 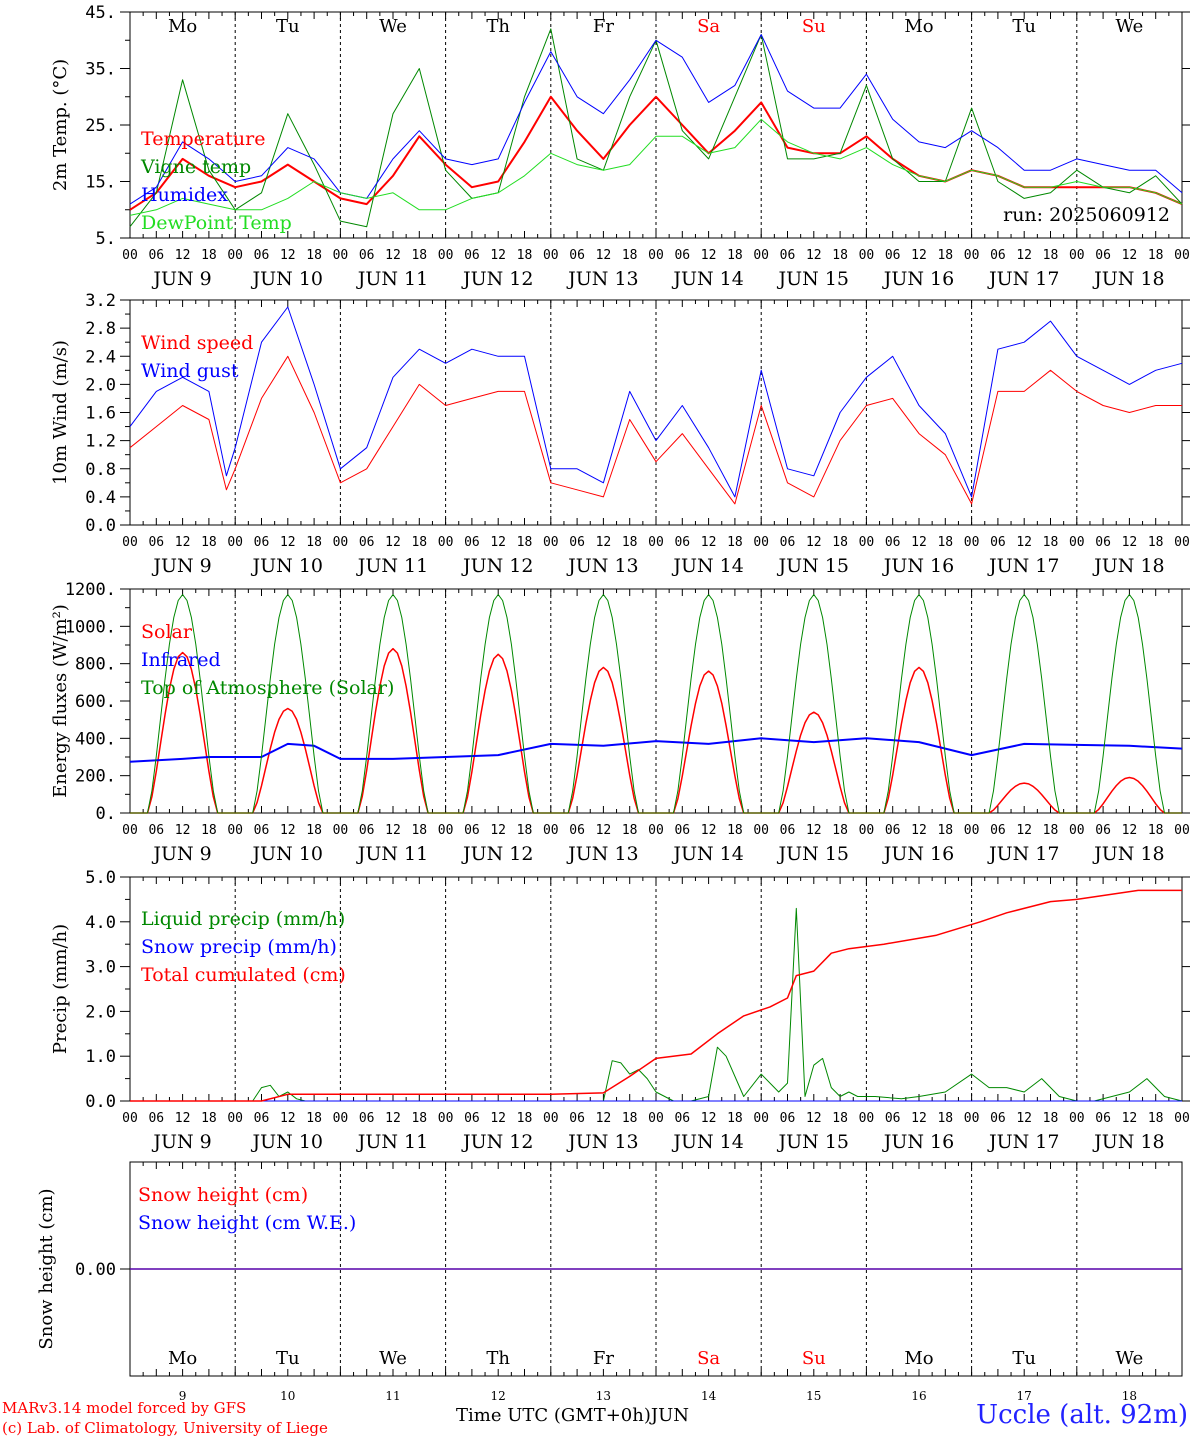 I want to click on y-tick-label: 1.6, so click(x=100, y=414).